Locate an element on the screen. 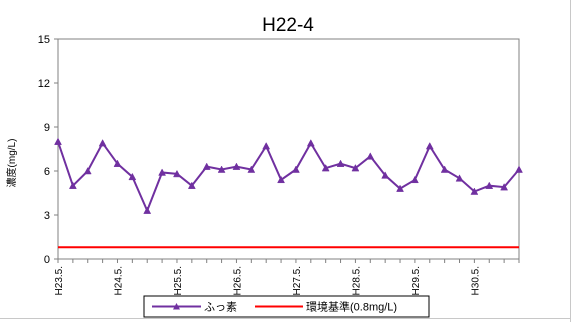 The height and width of the screenshot is (322, 581). legend-label-standard: 環境基準(0.8mg/L) is located at coordinates (351, 307).